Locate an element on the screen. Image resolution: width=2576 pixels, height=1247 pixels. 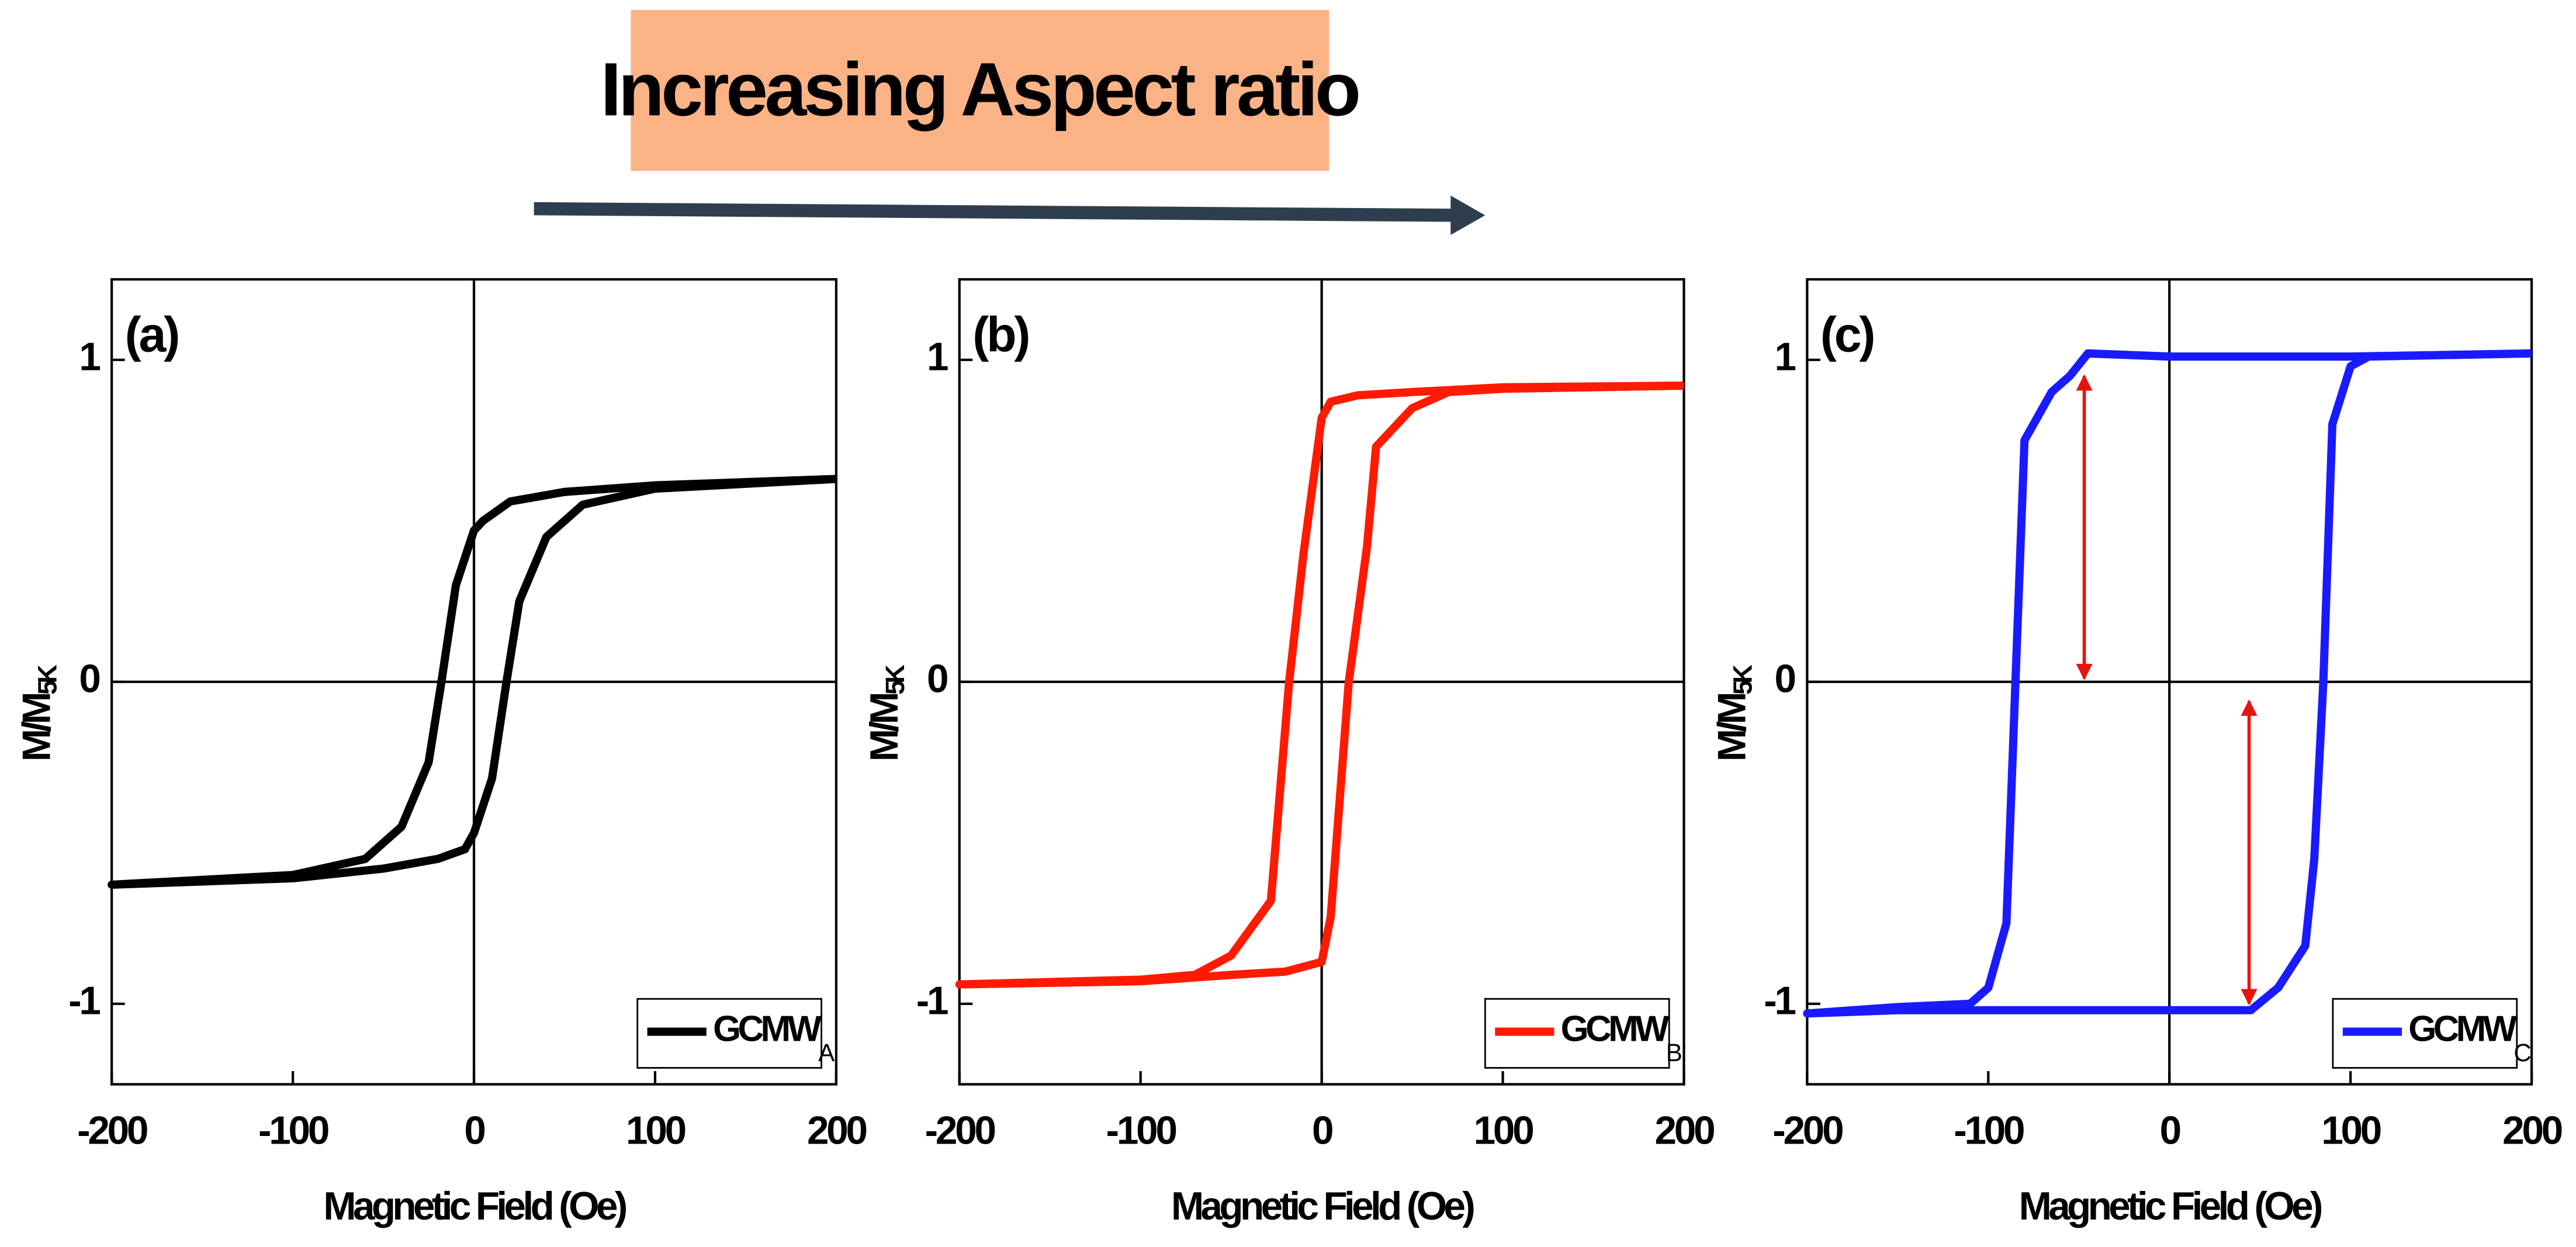
panel-label: (c) is located at coordinates (1847, 334).